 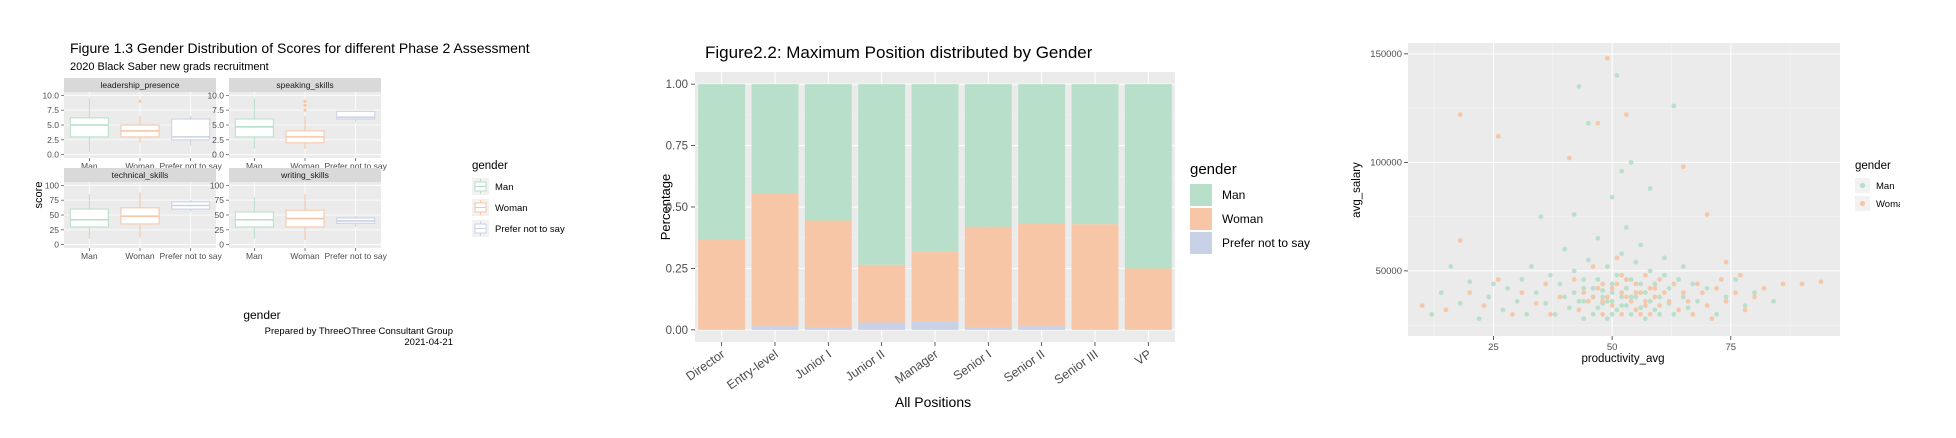 What do you see at coordinates (359, 331) in the screenshot?
I see `chart1-caption-line1: Prepared by ThreeOThree Consultant Group` at bounding box center [359, 331].